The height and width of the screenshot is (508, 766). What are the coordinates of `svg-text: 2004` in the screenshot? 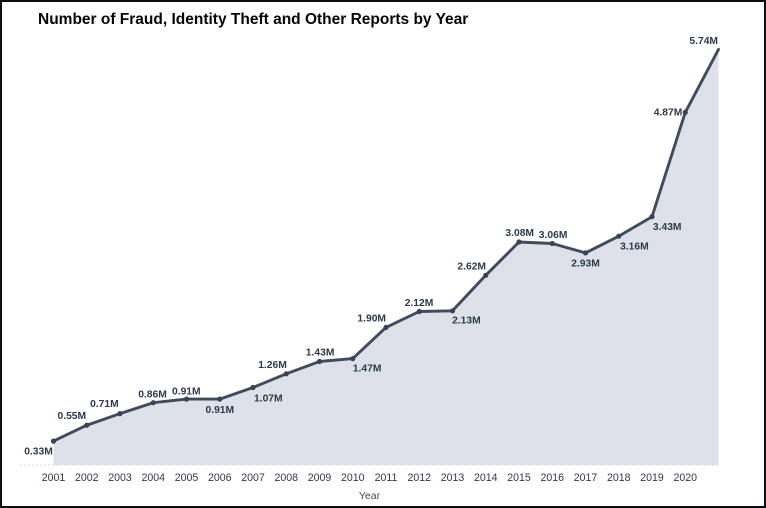 It's located at (153, 478).